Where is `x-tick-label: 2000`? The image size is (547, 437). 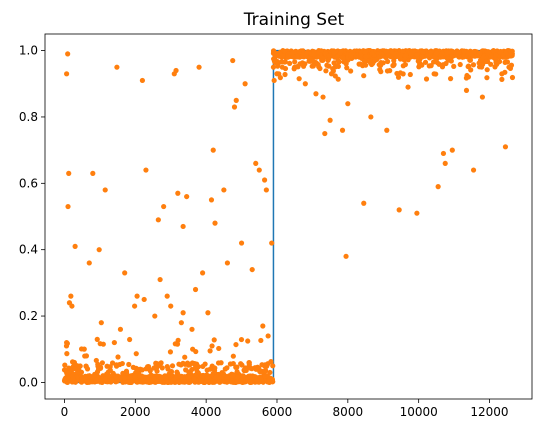 x-tick-label: 2000 is located at coordinates (135, 412).